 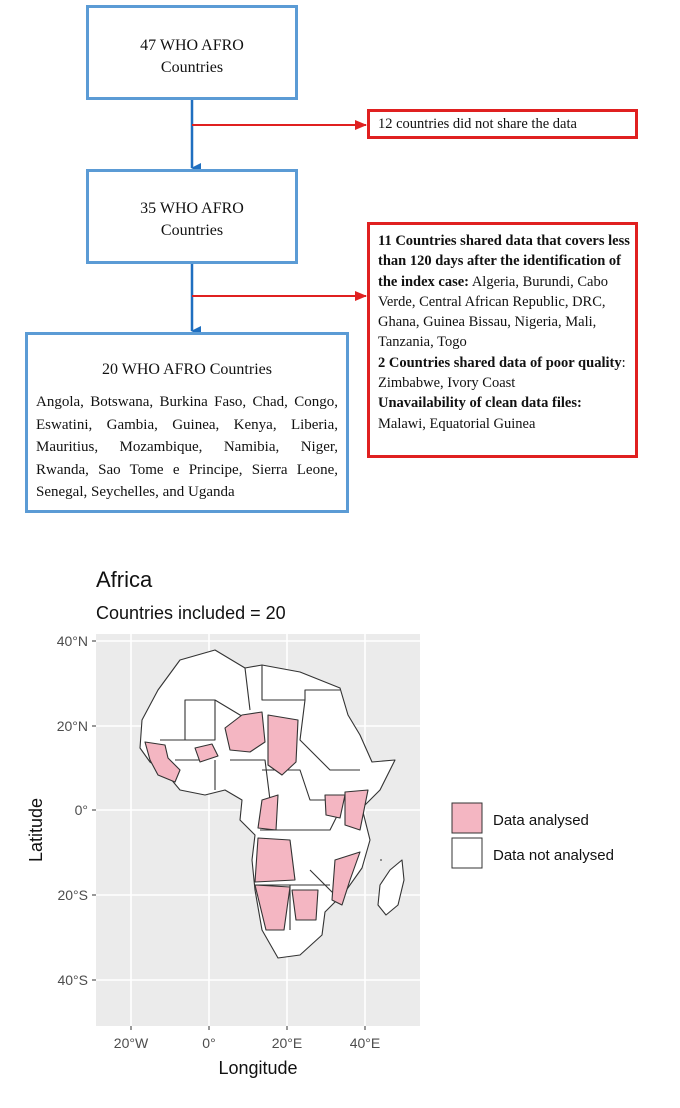 What do you see at coordinates (272, 907) in the screenshot?
I see `namibia` at bounding box center [272, 907].